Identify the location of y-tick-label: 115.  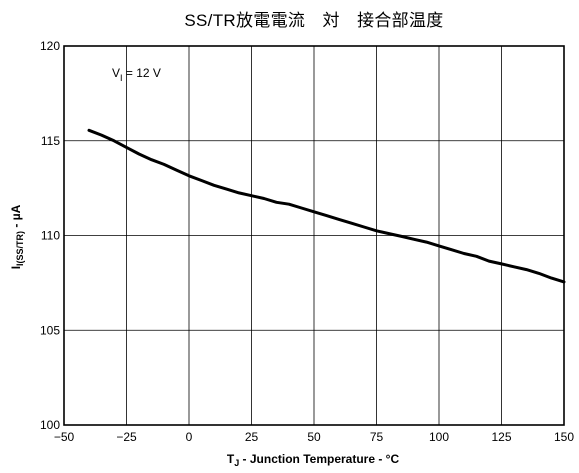
(50, 141).